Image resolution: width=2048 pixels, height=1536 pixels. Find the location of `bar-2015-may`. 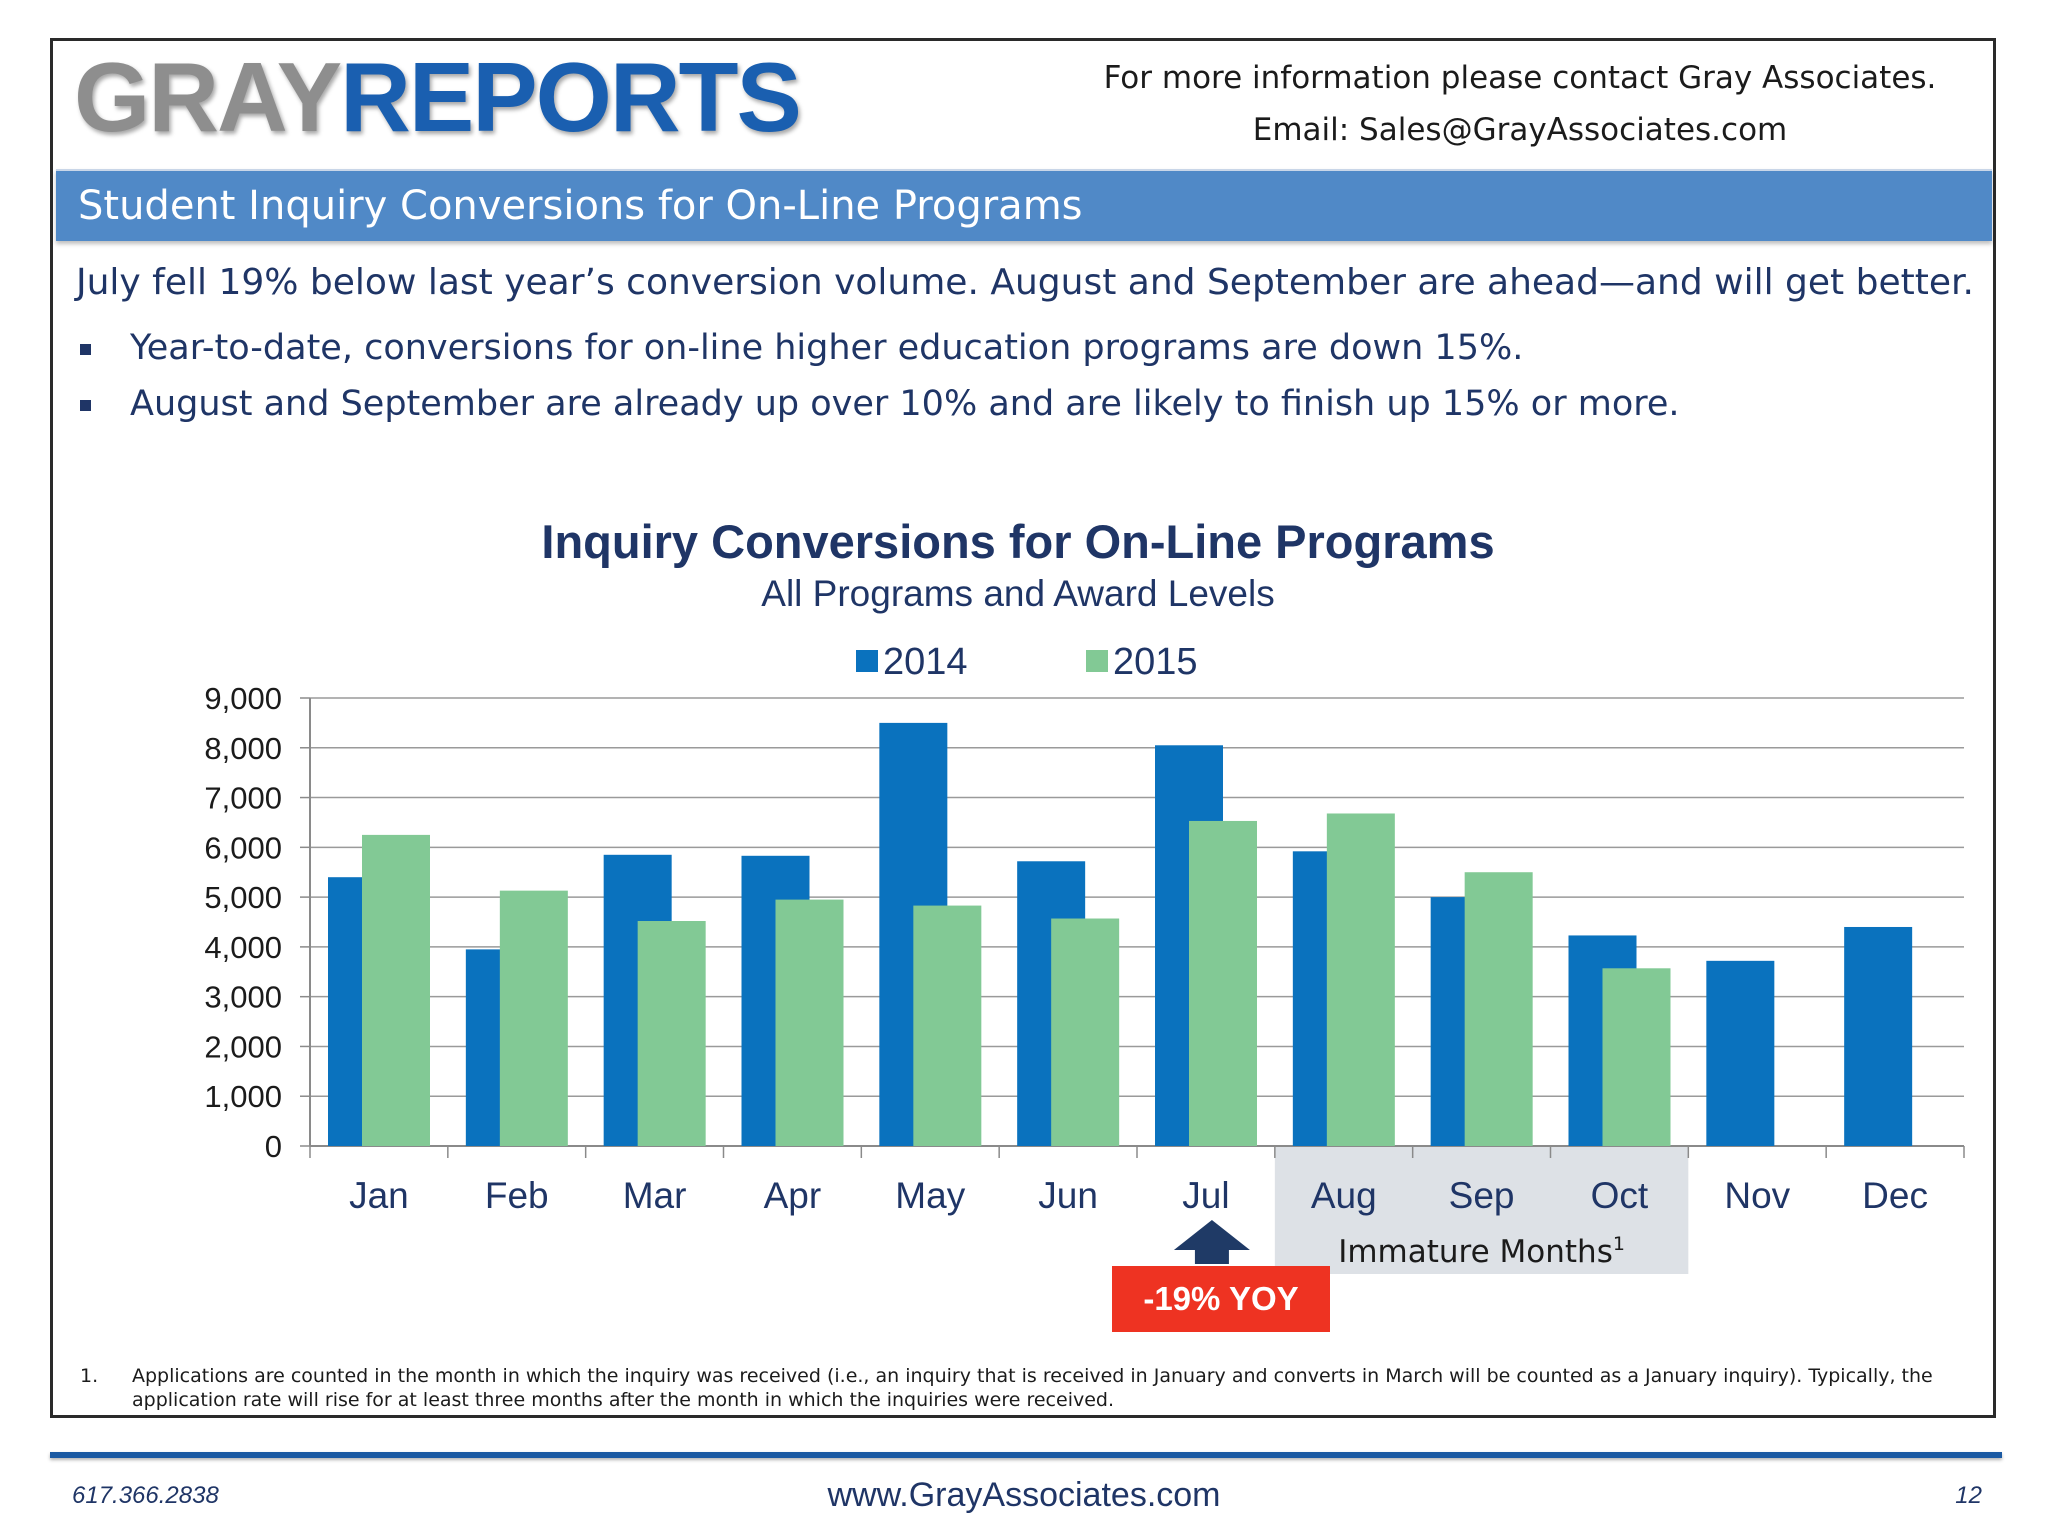

bar-2015-may is located at coordinates (947, 1025).